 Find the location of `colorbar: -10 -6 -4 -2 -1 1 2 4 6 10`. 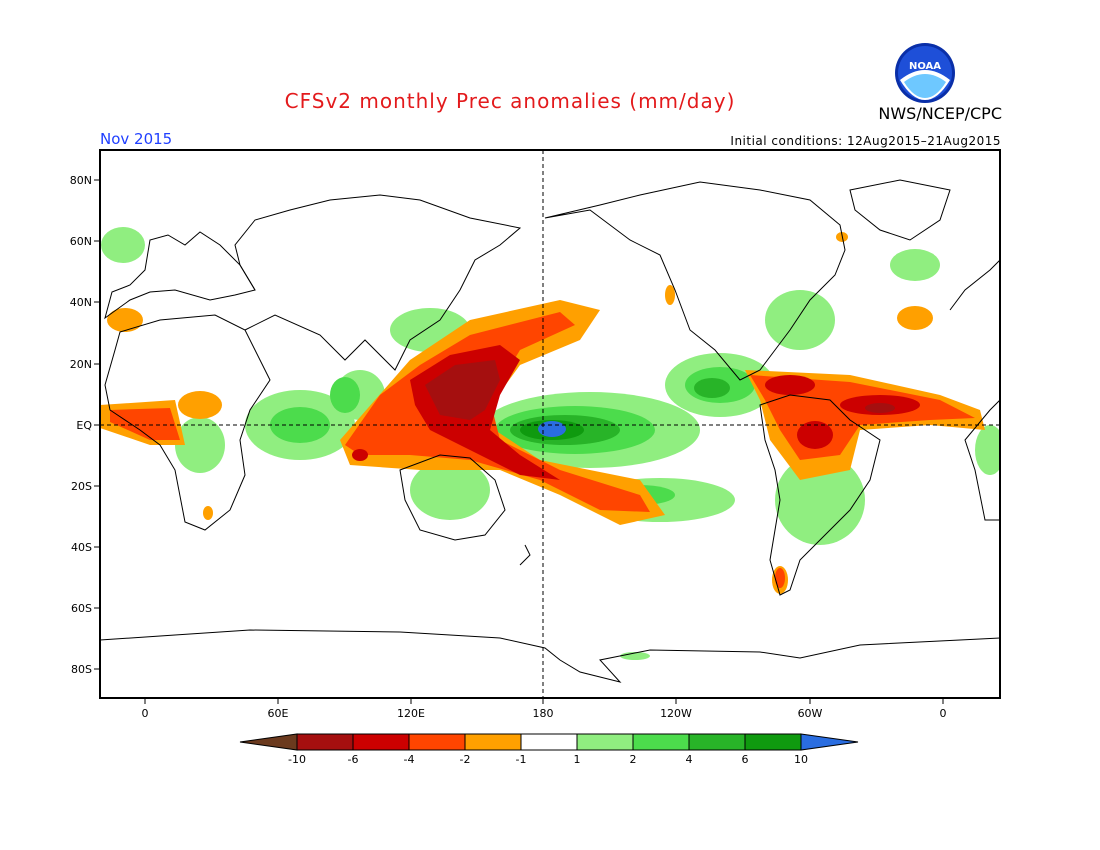

colorbar: -10 -6 -4 -2 -1 1 2 4 6 10 is located at coordinates (549, 749).